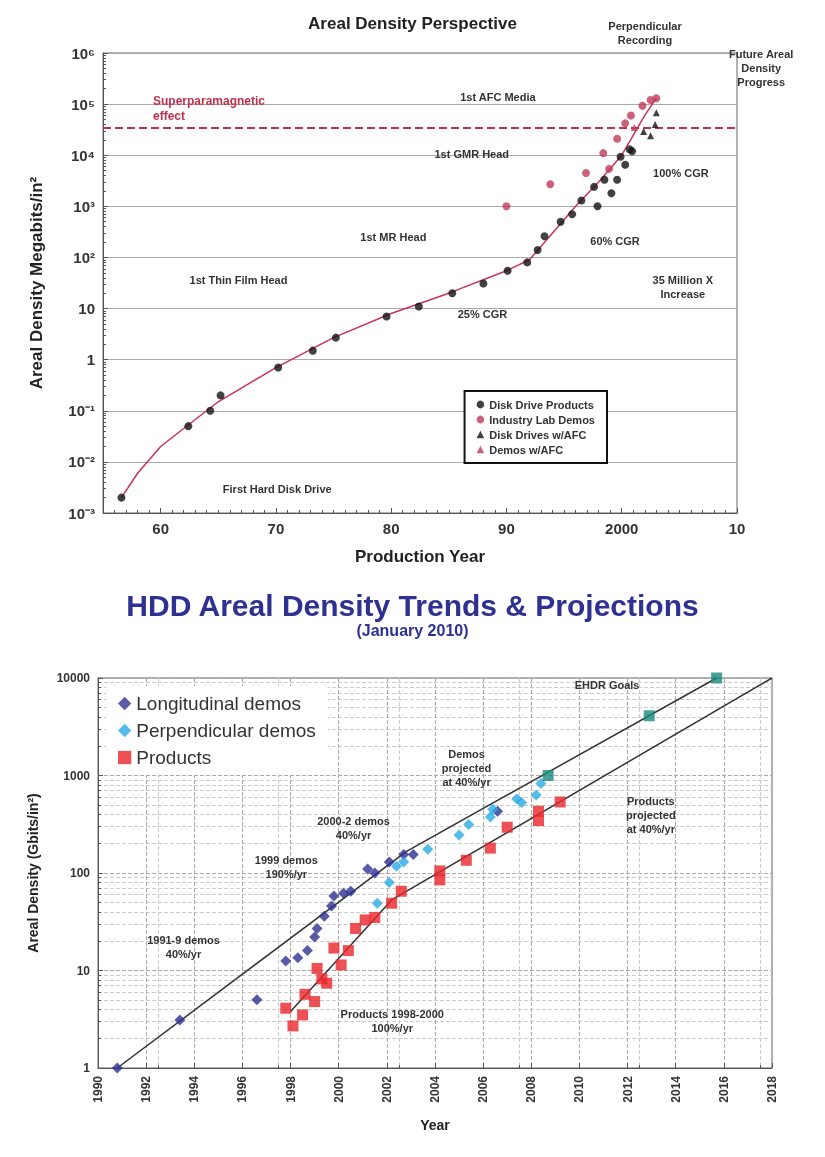 The width and height of the screenshot is (825, 1157). I want to click on x-axis-title: Production Year, so click(420, 556).